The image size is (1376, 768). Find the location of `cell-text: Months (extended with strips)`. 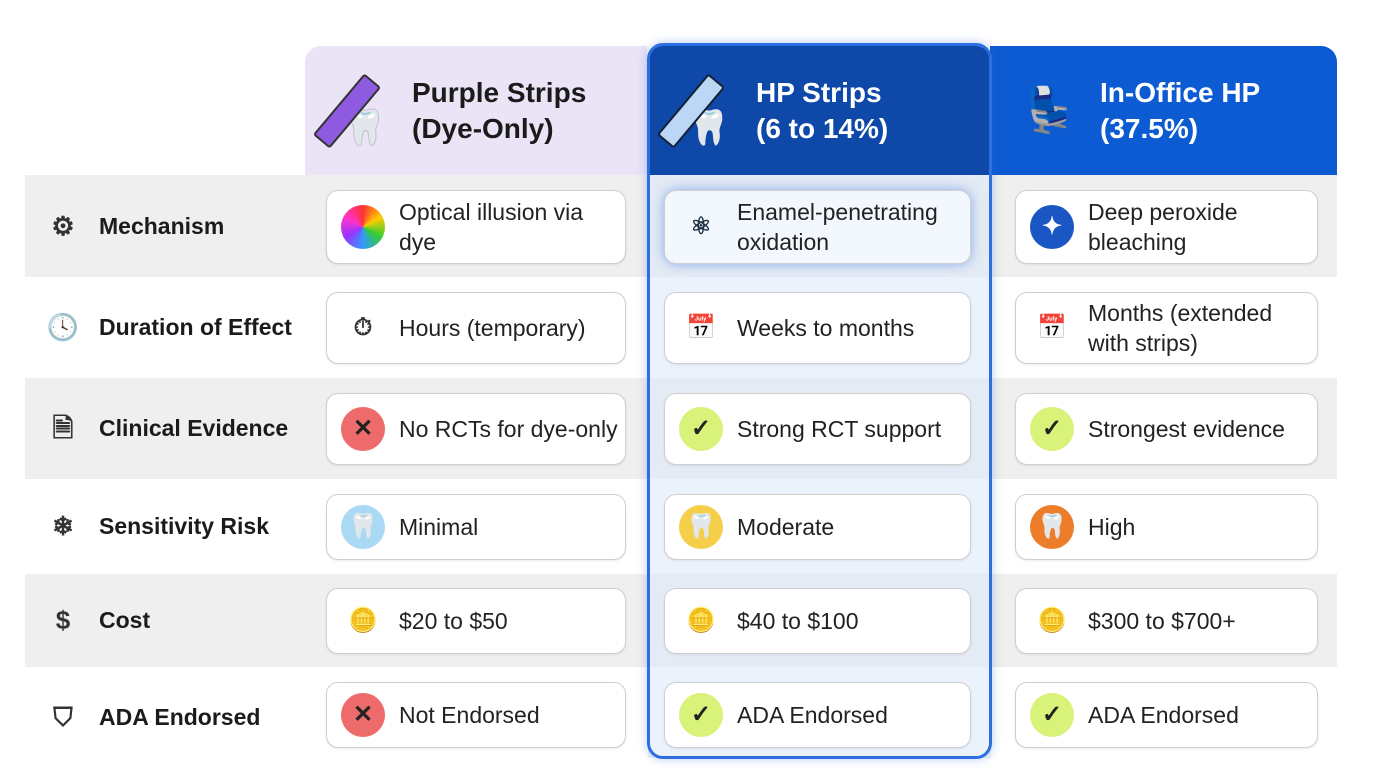

cell-text: Months (extended with strips) is located at coordinates (1180, 328).